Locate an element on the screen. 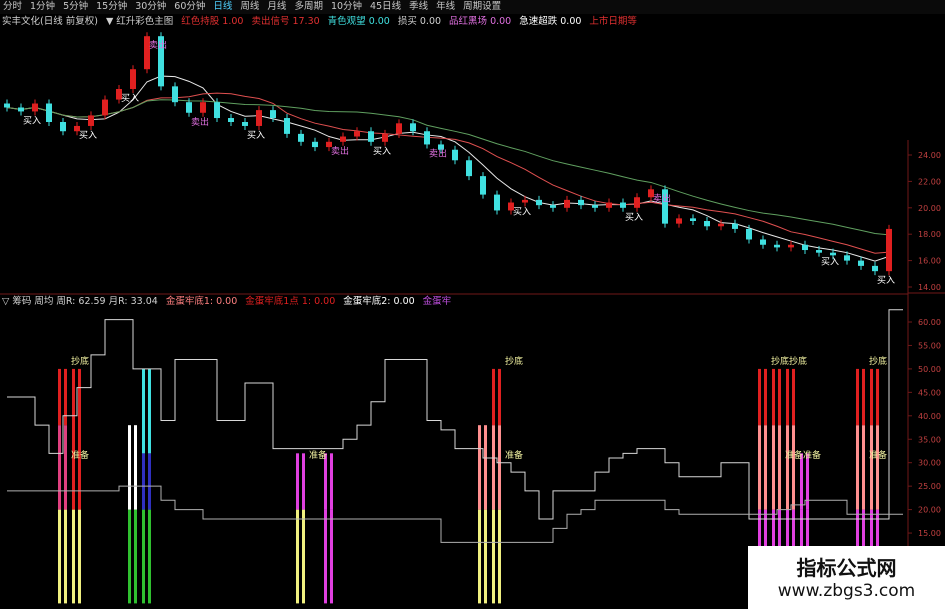 This screenshot has height=609, width=945. period-tab: 年线 is located at coordinates (446, 6).